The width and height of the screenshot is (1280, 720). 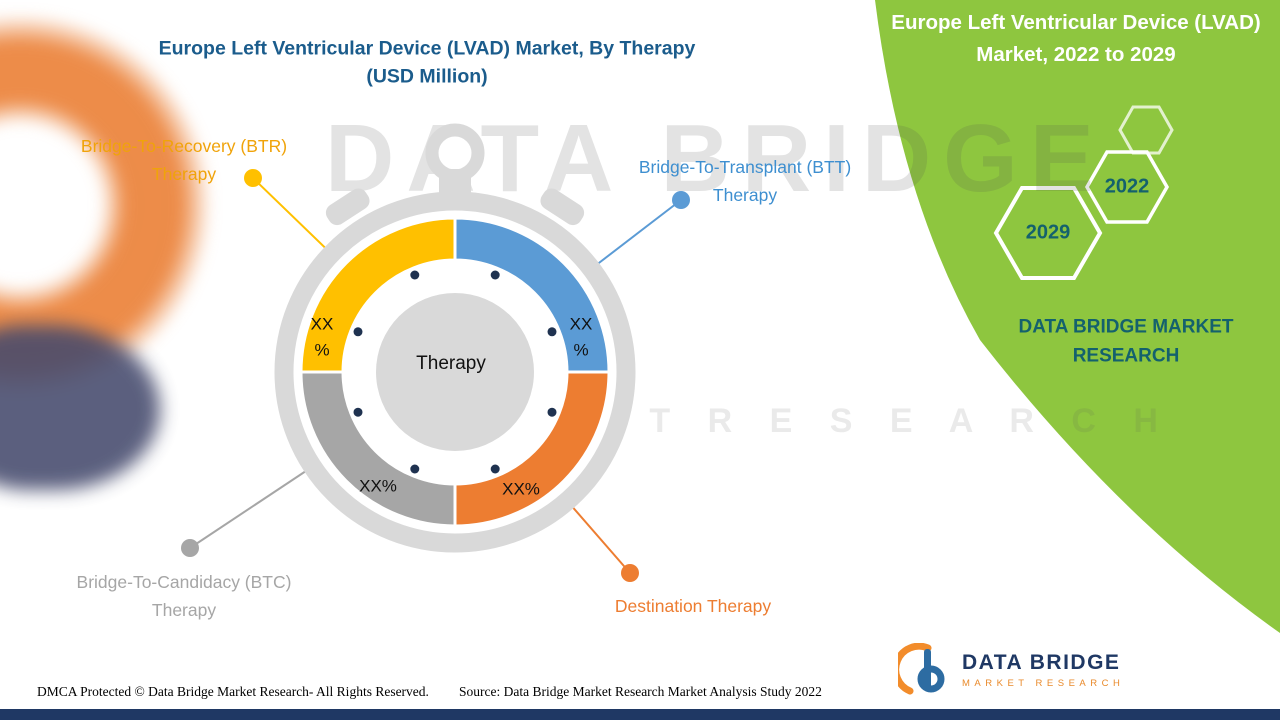 I want to click on segment-btc, so click(x=378, y=449).